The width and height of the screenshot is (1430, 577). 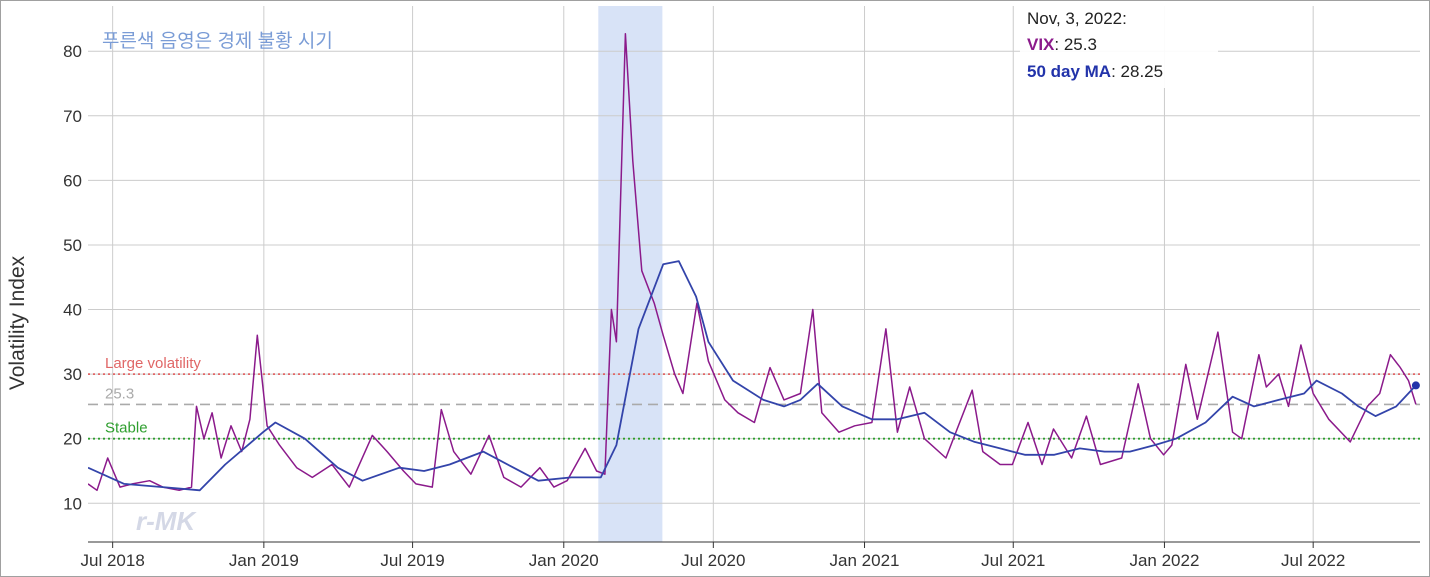 What do you see at coordinates (564, 560) in the screenshot?
I see `x-tick-label: Jan 2020` at bounding box center [564, 560].